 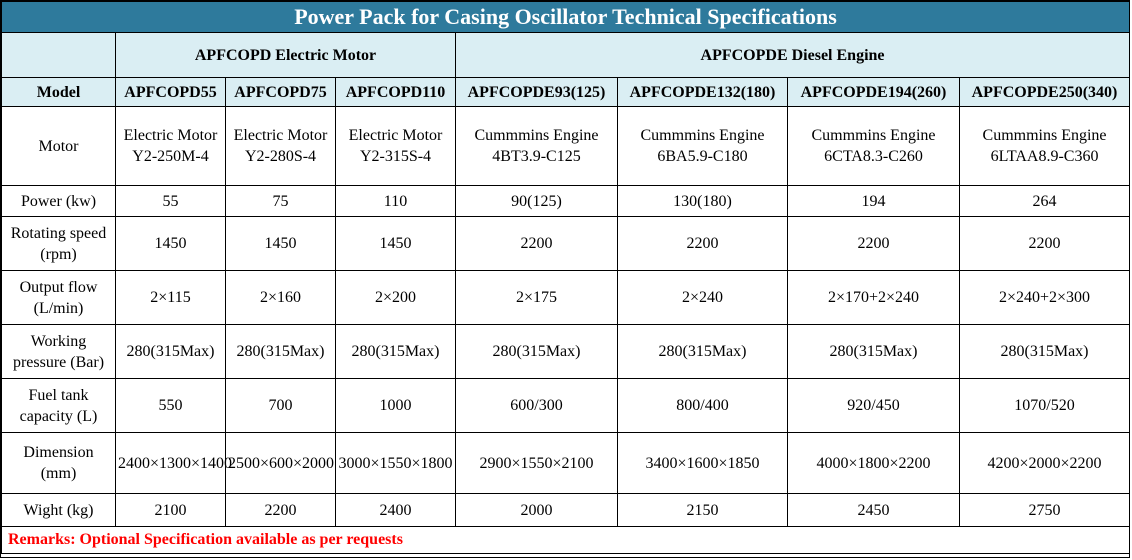 What do you see at coordinates (1044, 405) in the screenshot?
I see `table-cell: 1070/520` at bounding box center [1044, 405].